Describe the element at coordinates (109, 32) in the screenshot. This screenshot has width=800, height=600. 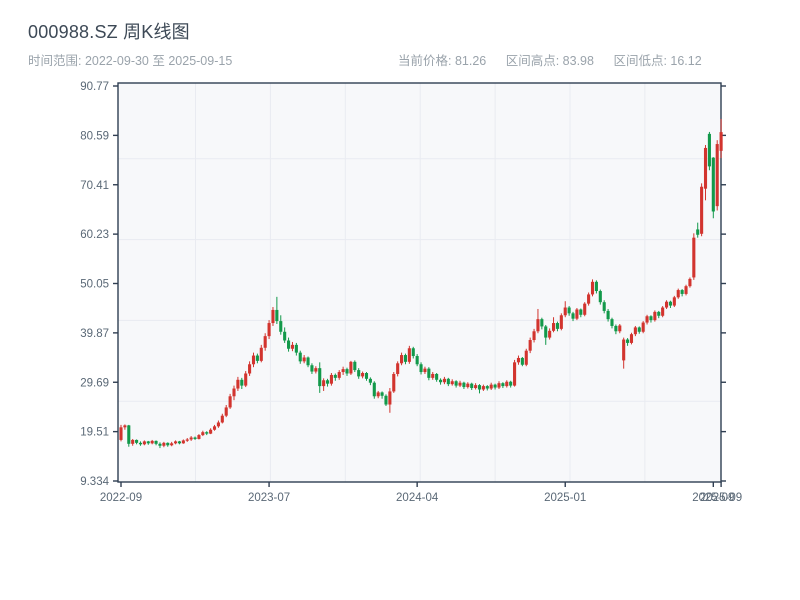
I see `page-title: 000988.SZ 周K线图` at that location.